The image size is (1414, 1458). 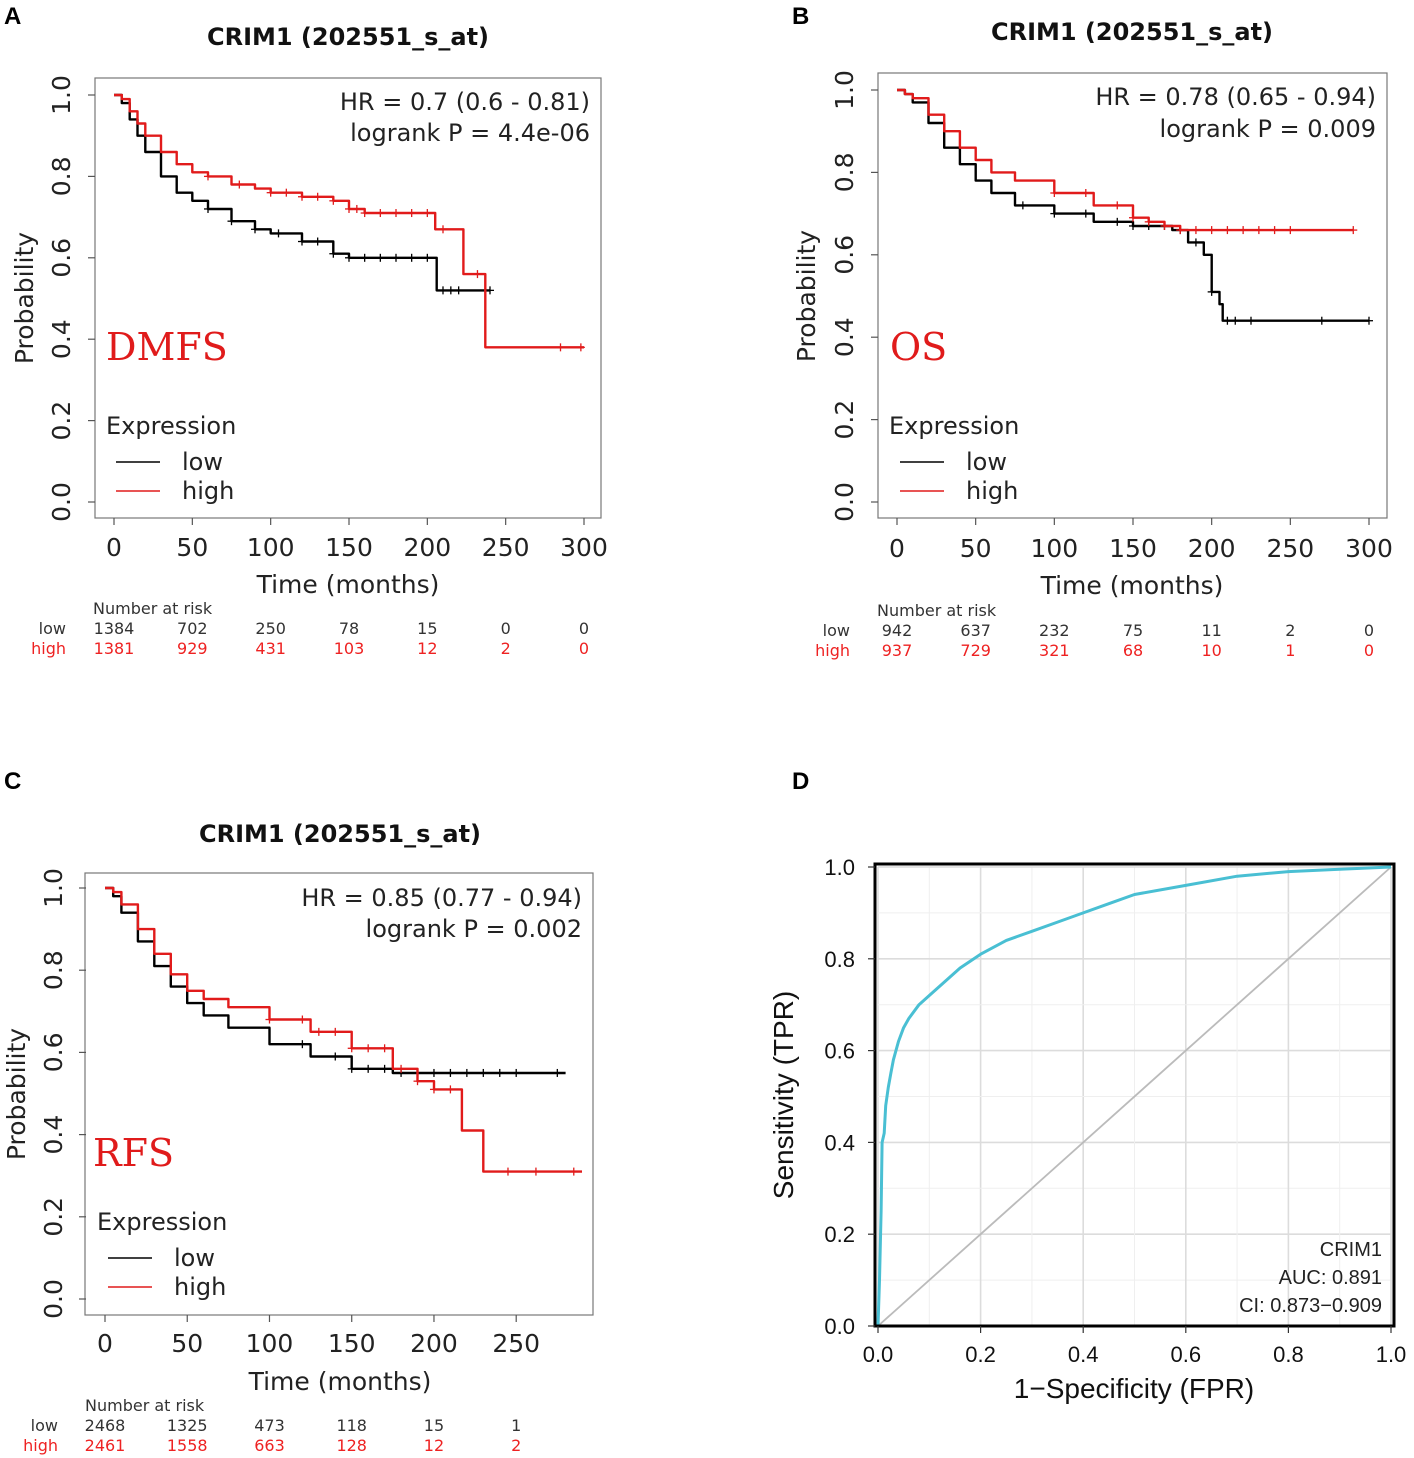 I want to click on panel-label-a: A, so click(x=12, y=16).